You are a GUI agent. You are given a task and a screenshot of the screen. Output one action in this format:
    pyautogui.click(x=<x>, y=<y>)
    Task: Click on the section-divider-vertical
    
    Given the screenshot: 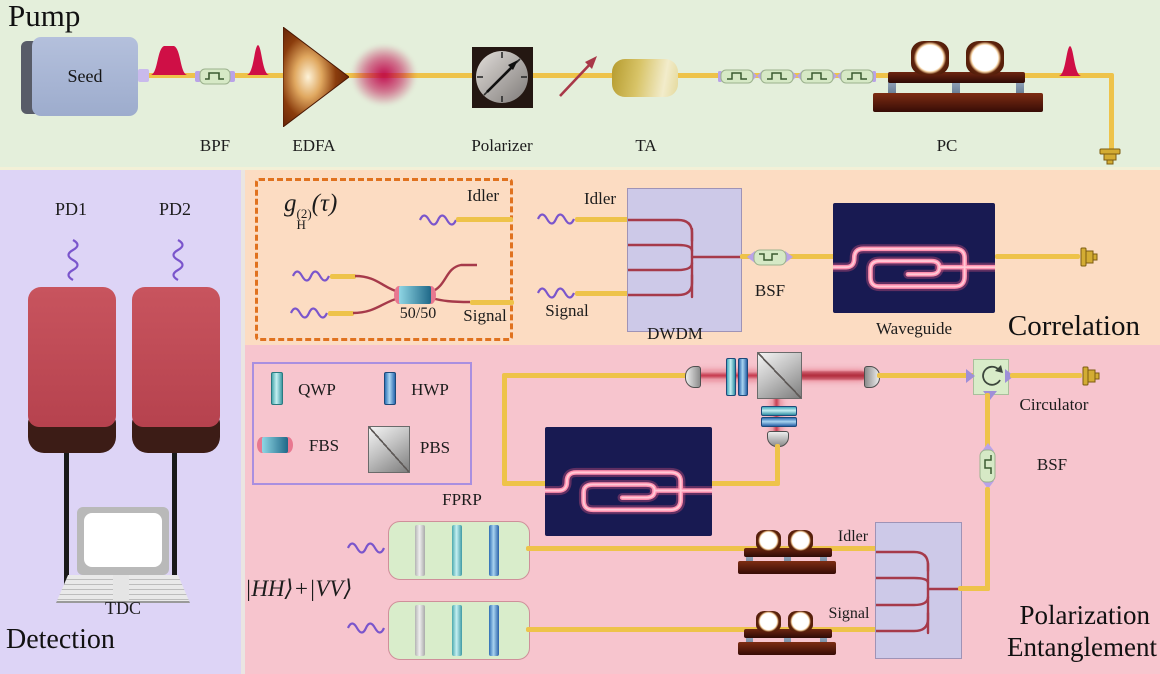 What is the action you would take?
    pyautogui.click(x=243, y=422)
    